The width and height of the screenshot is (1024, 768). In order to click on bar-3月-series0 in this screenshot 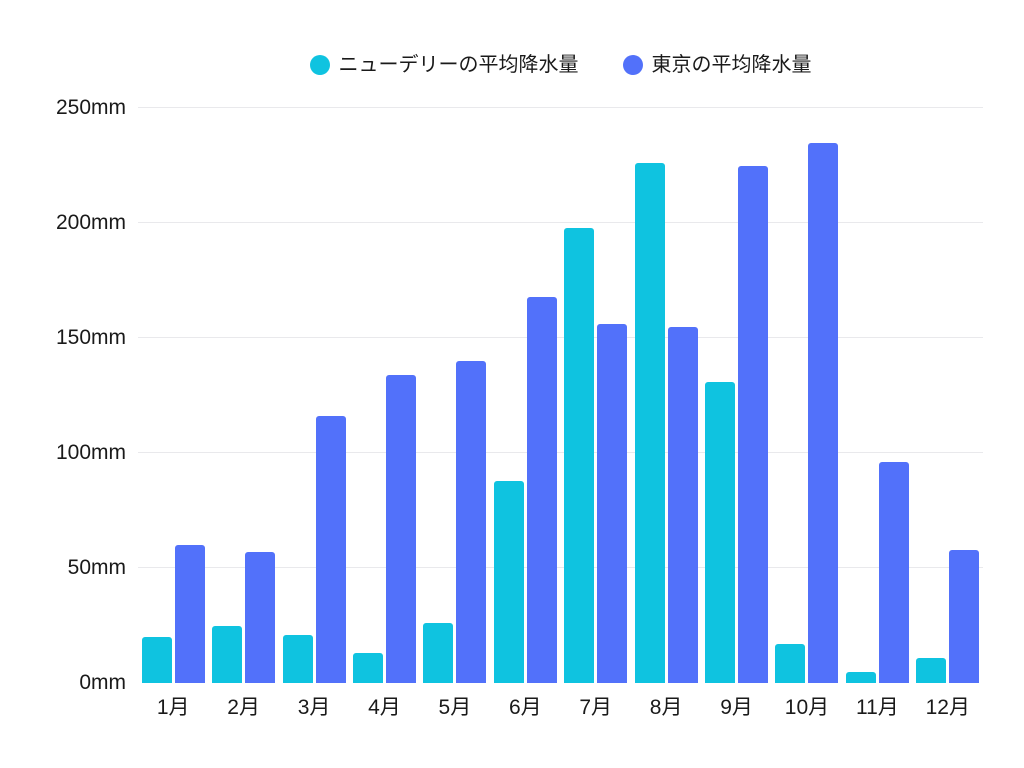, I will do `click(297, 658)`.